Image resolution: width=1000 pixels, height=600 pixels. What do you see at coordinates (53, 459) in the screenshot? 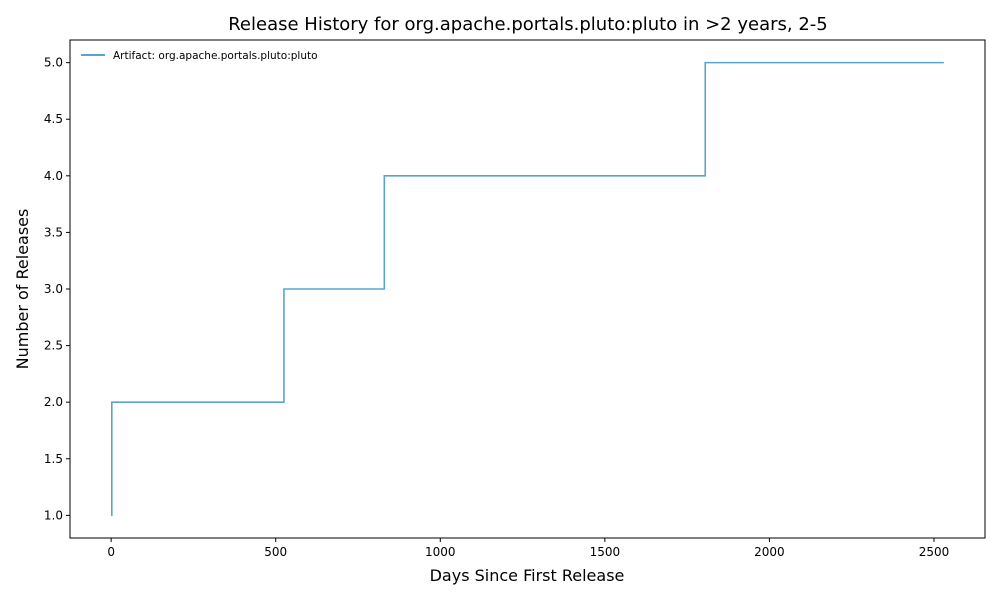
I see `y-tick-label: 1.5` at bounding box center [53, 459].